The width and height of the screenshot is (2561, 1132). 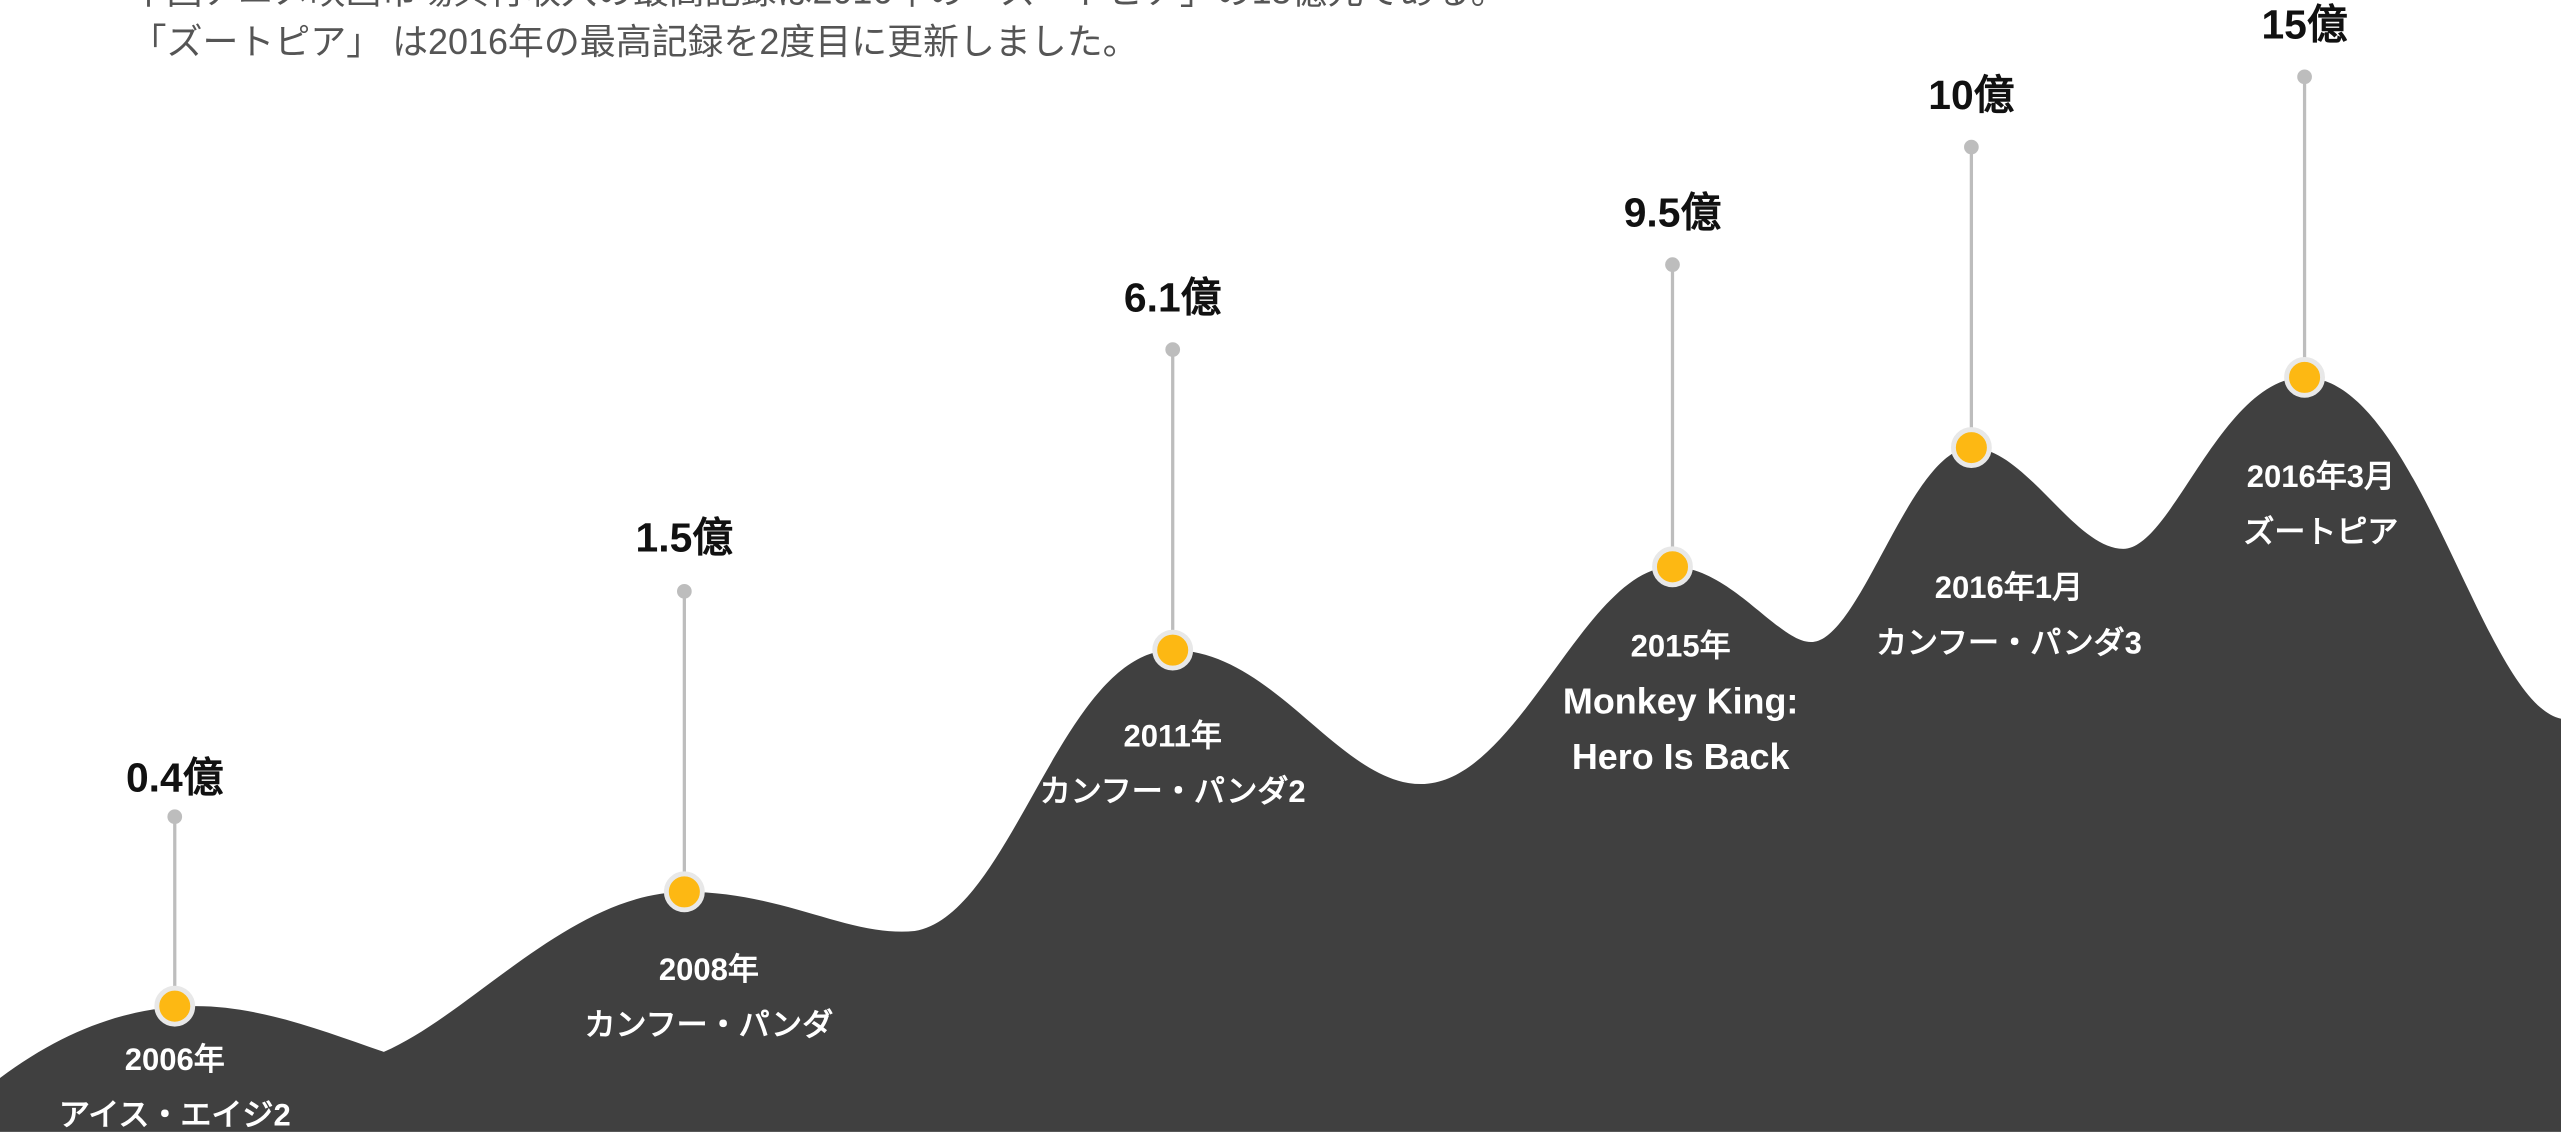 What do you see at coordinates (1681, 646) in the screenshot?
I see `date-label: 2015年` at bounding box center [1681, 646].